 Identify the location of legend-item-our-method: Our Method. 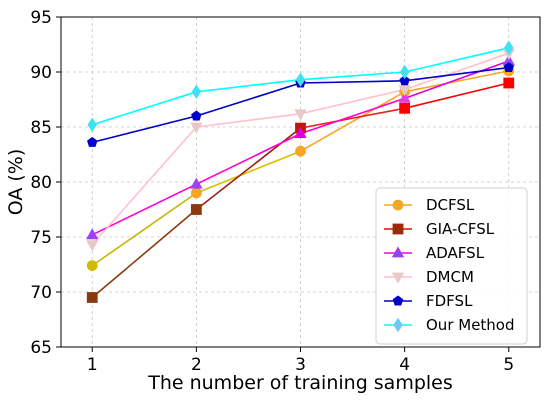
(449, 325).